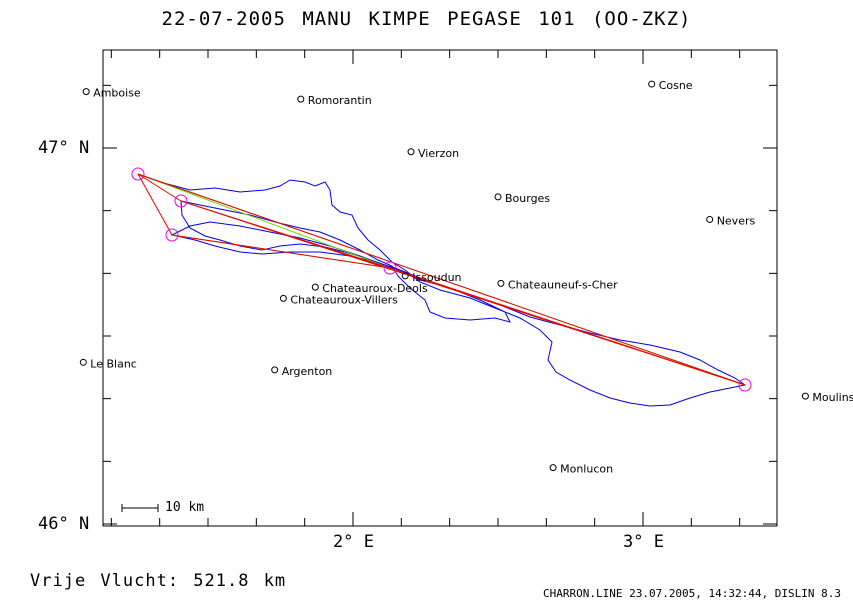 This screenshot has width=853, height=603. I want to click on town-marker: Amboise, so click(111, 93).